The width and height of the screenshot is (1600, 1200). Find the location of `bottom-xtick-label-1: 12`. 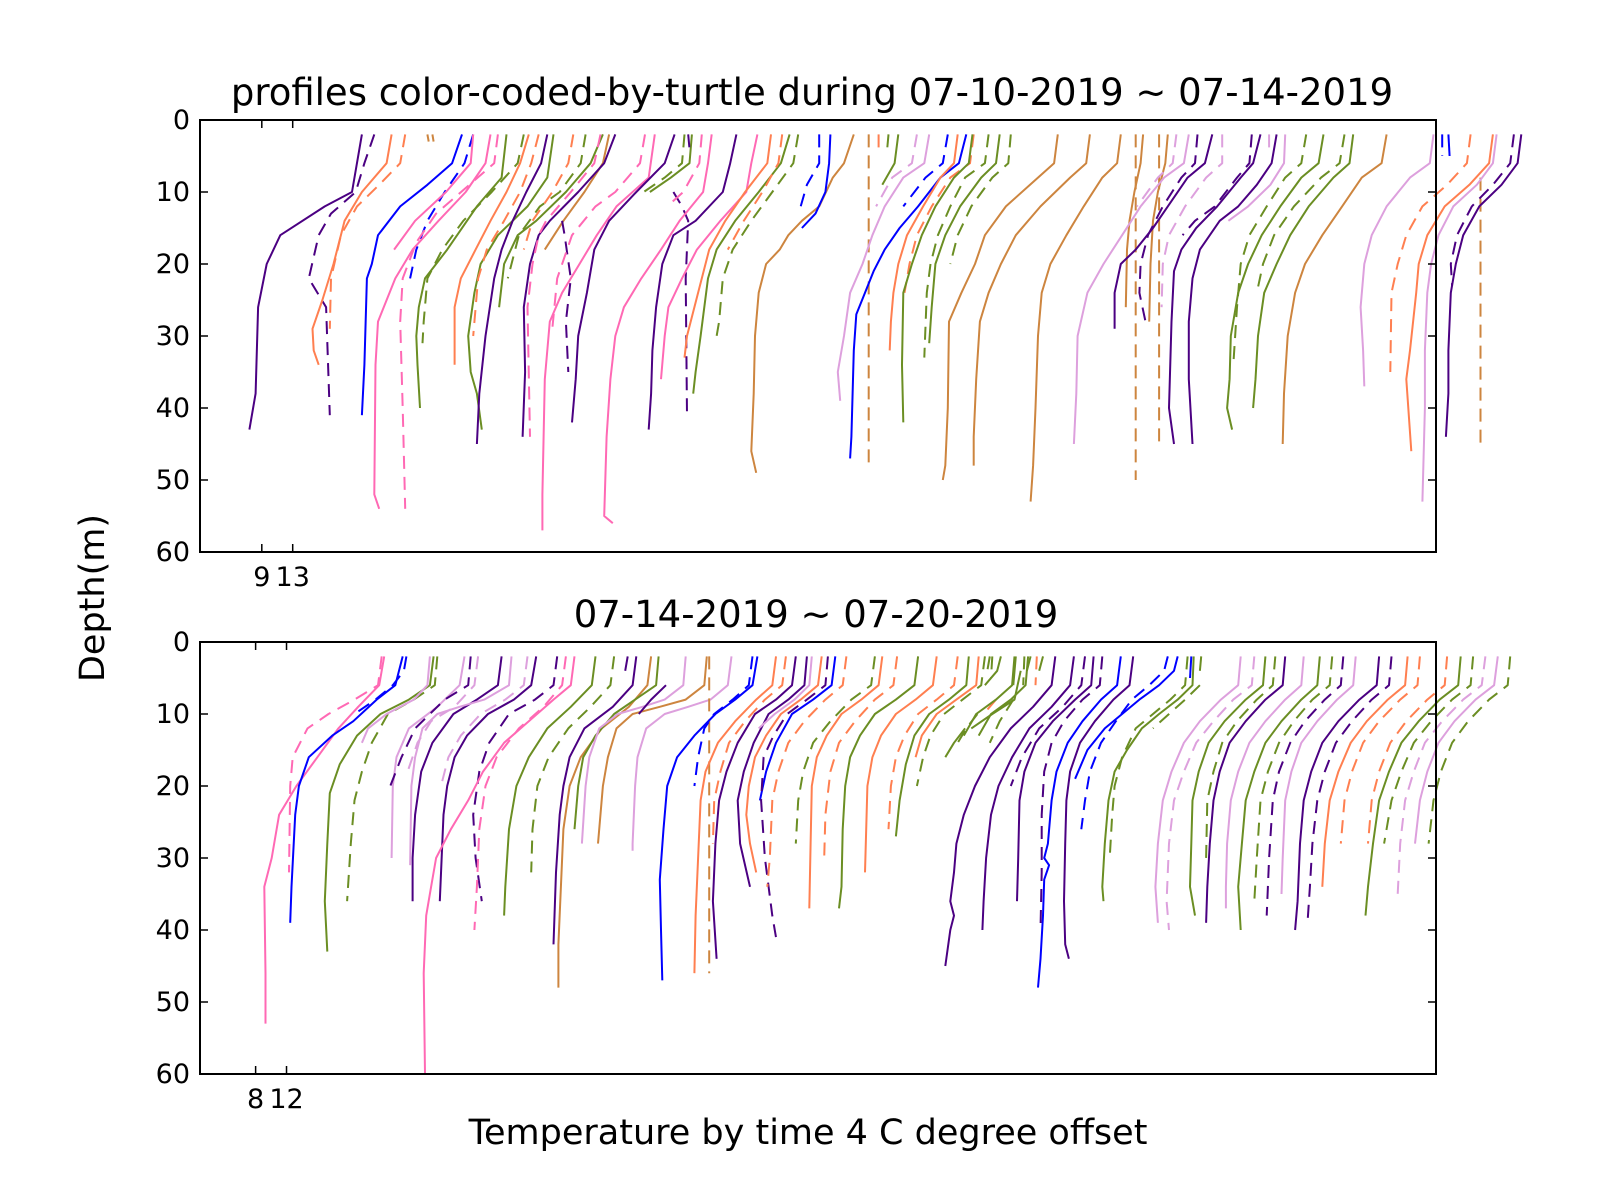

bottom-xtick-label-1: 12 is located at coordinates (286, 1099).